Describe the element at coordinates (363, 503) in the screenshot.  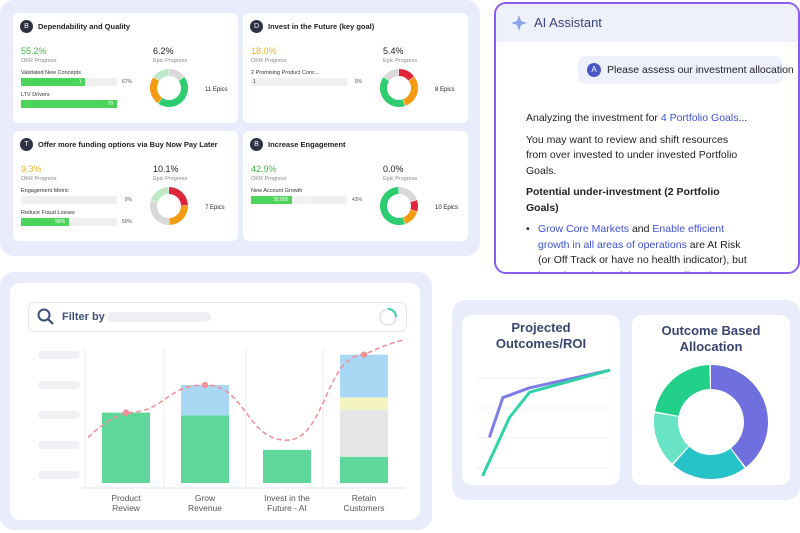
I see `x-tick-label: Retain Customers` at that location.